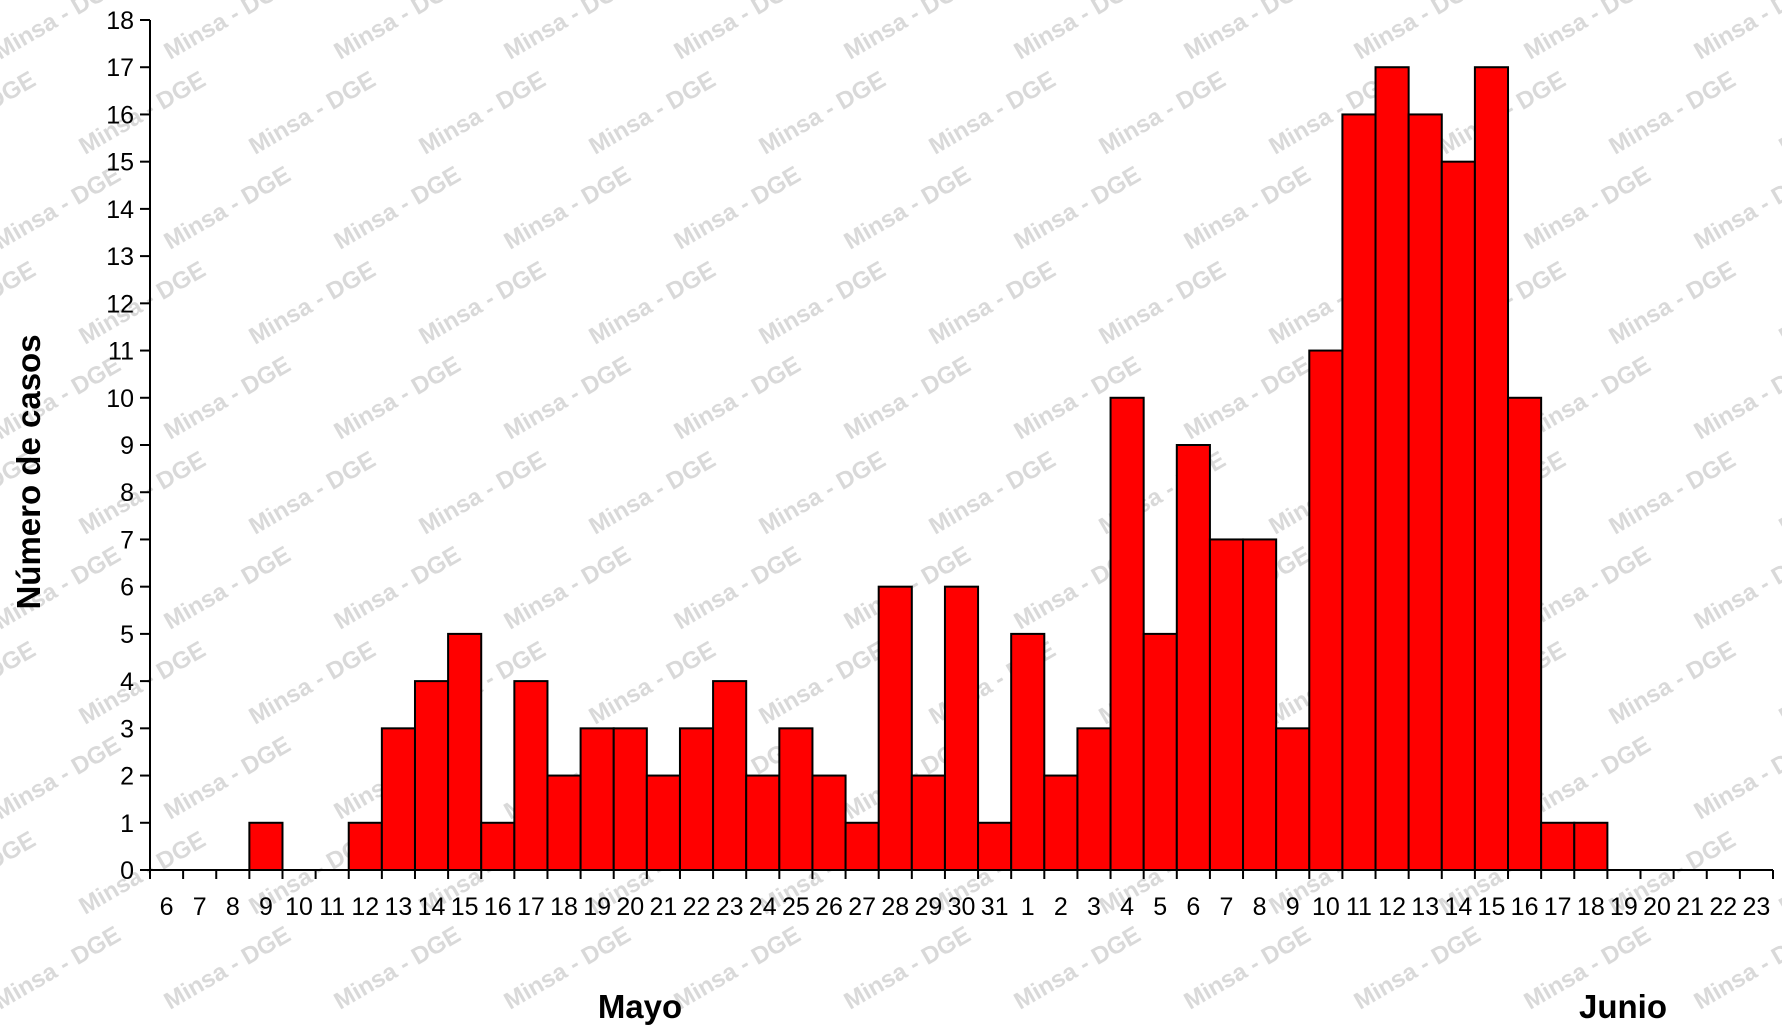 The height and width of the screenshot is (1031, 1782). What do you see at coordinates (1778, 683) in the screenshot?
I see `watermark-text-107: Minsa - DGE` at bounding box center [1778, 683].